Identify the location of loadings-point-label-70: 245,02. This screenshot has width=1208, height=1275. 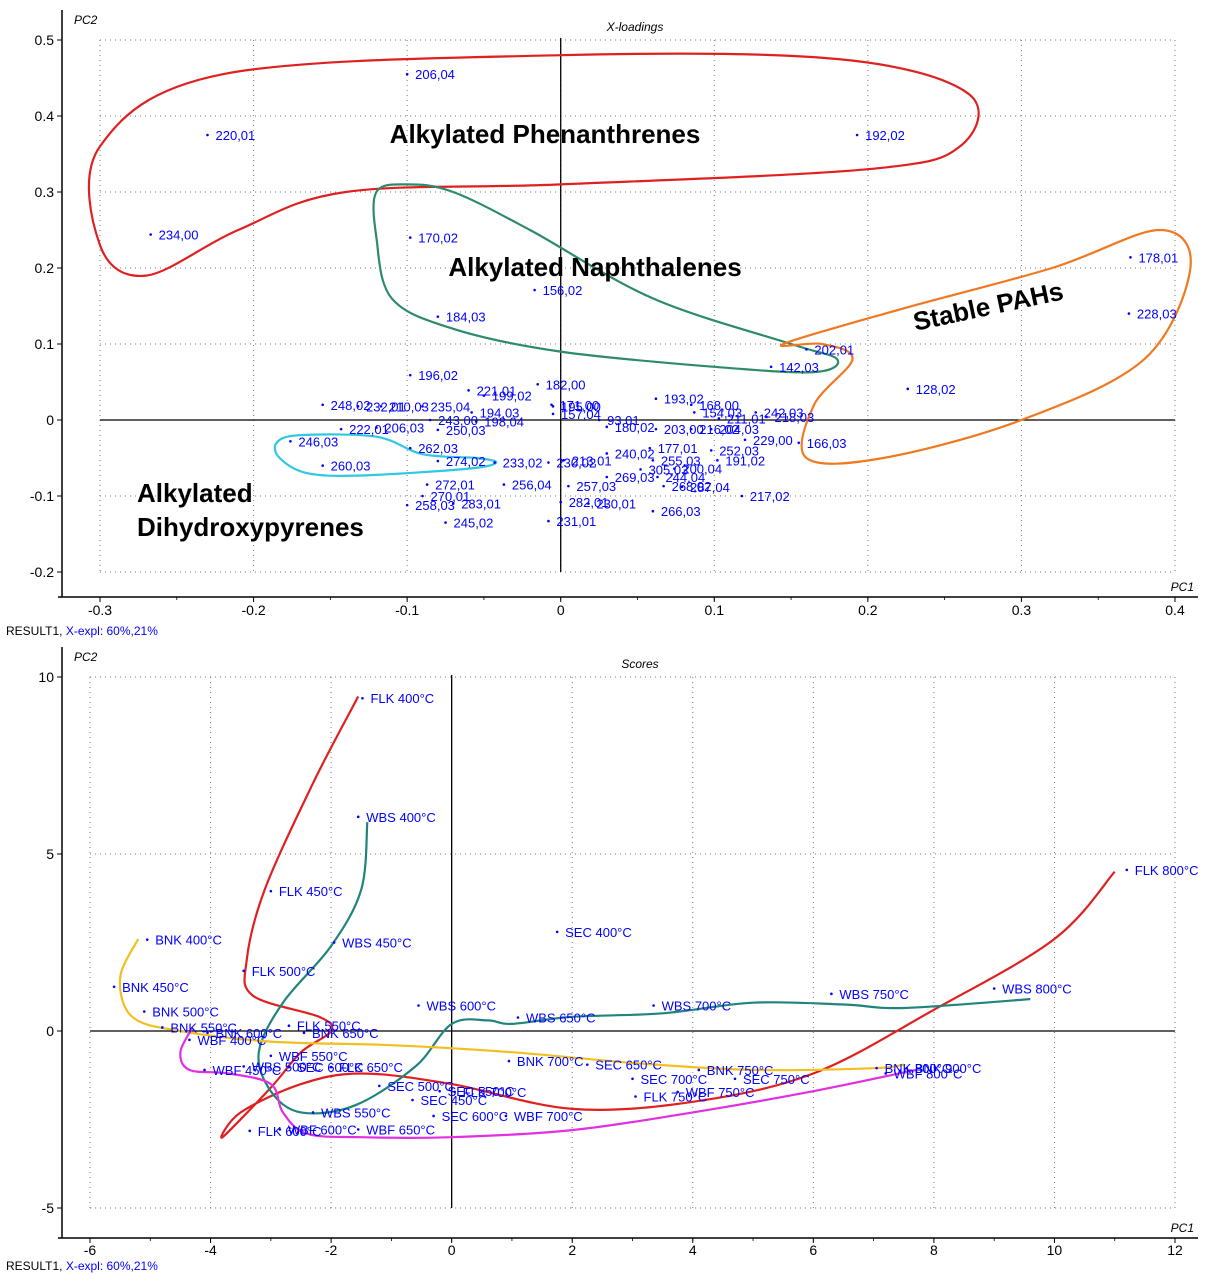
(474, 523).